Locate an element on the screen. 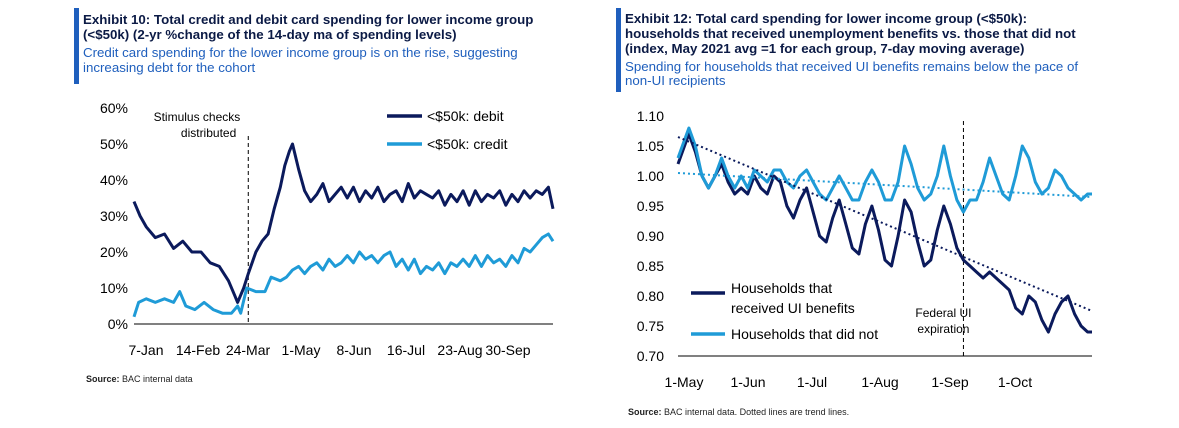  y-tick-label: 0% is located at coordinates (118, 324).